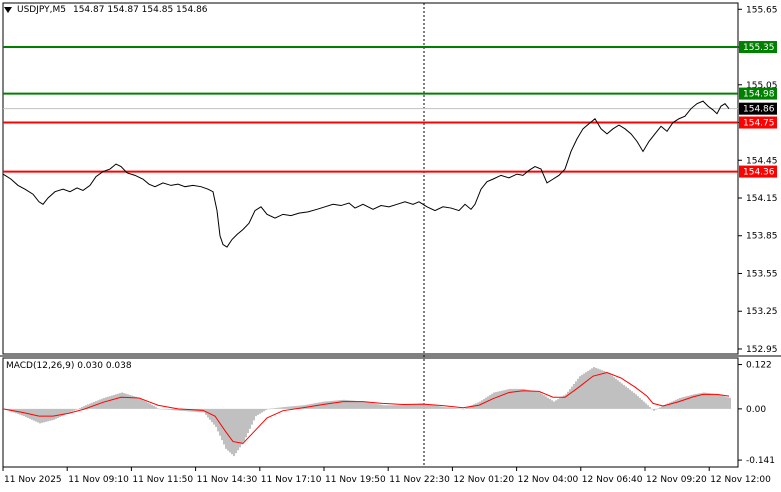  Describe the element at coordinates (762, 199) in the screenshot. I see `price-tick-label: 154.15` at that location.